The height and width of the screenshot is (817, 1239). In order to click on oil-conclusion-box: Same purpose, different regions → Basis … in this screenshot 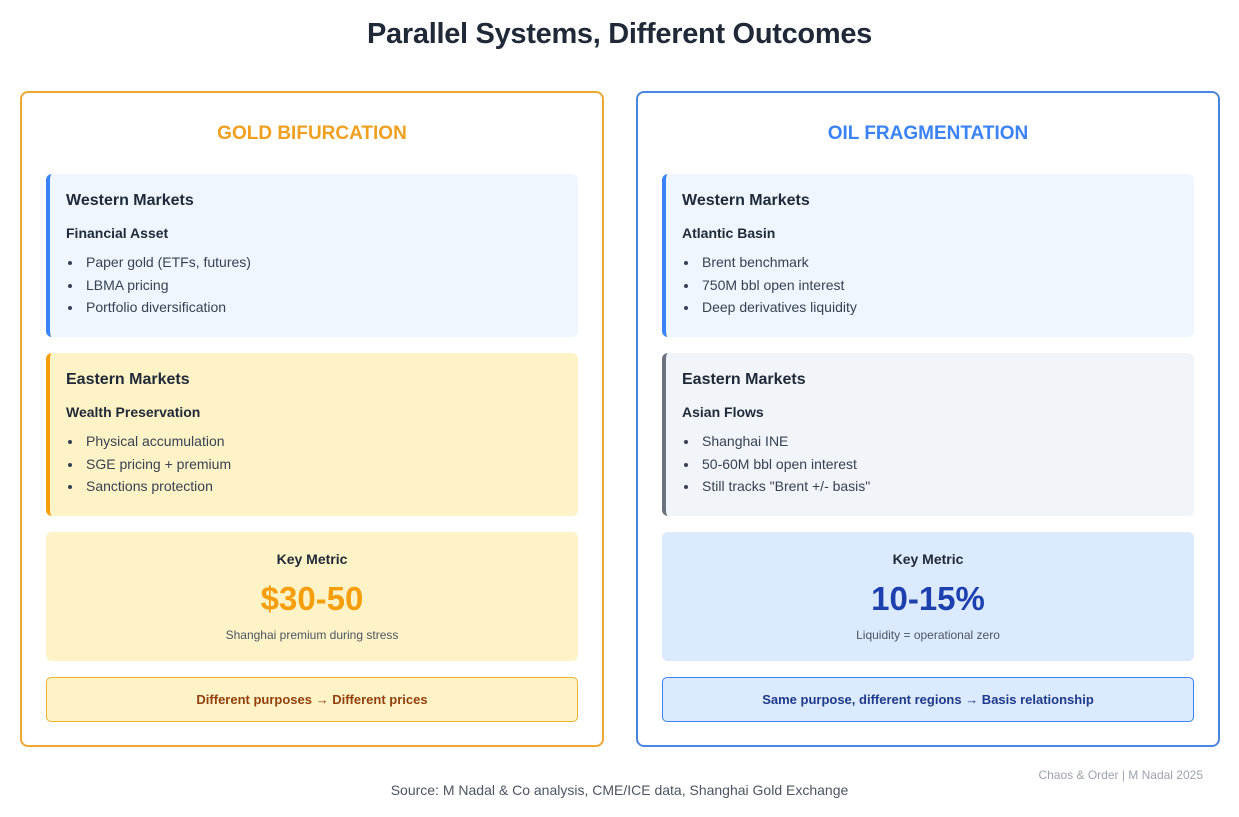, I will do `click(928, 699)`.